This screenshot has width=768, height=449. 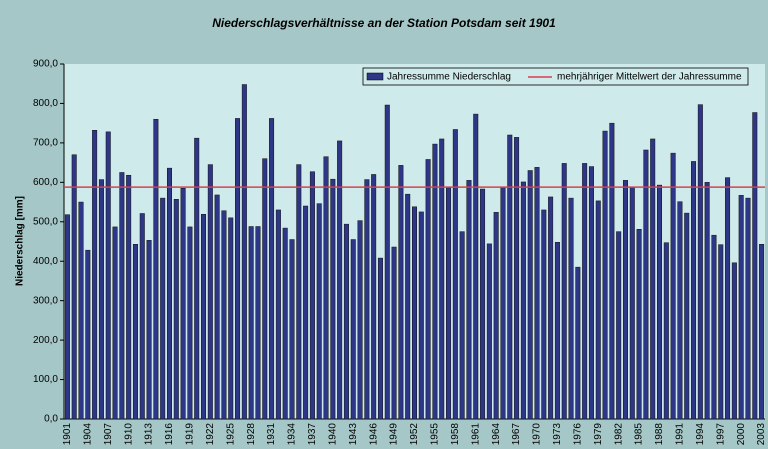 What do you see at coordinates (555, 76) in the screenshot?
I see `legend` at bounding box center [555, 76].